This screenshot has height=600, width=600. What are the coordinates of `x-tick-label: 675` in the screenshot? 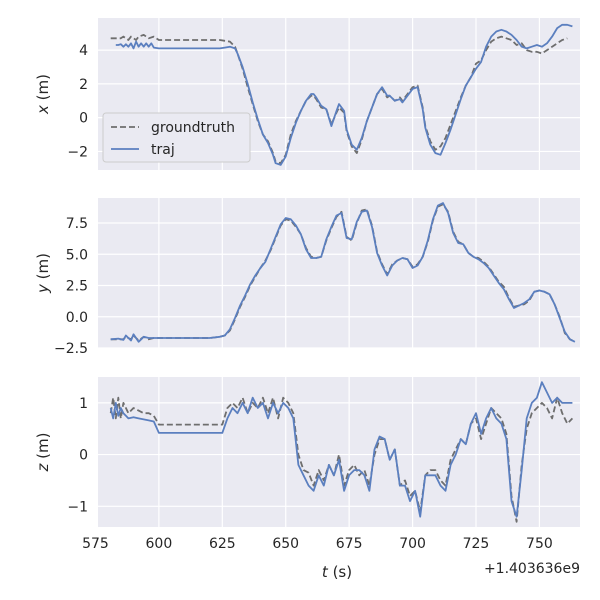 It's located at (349, 544).